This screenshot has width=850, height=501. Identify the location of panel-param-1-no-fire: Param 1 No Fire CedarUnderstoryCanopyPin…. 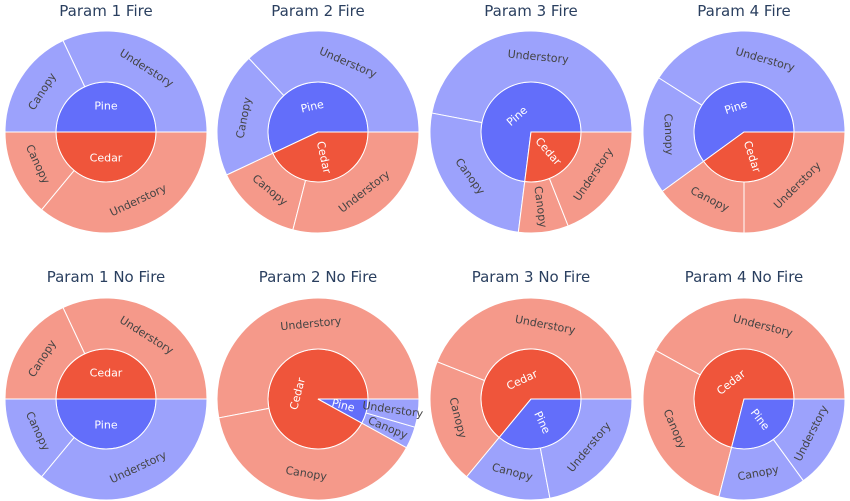
(106, 384).